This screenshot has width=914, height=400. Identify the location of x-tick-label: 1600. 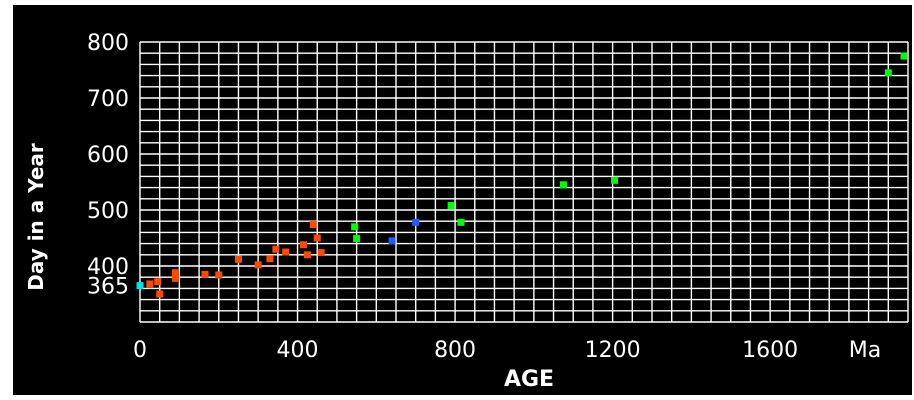
(770, 350).